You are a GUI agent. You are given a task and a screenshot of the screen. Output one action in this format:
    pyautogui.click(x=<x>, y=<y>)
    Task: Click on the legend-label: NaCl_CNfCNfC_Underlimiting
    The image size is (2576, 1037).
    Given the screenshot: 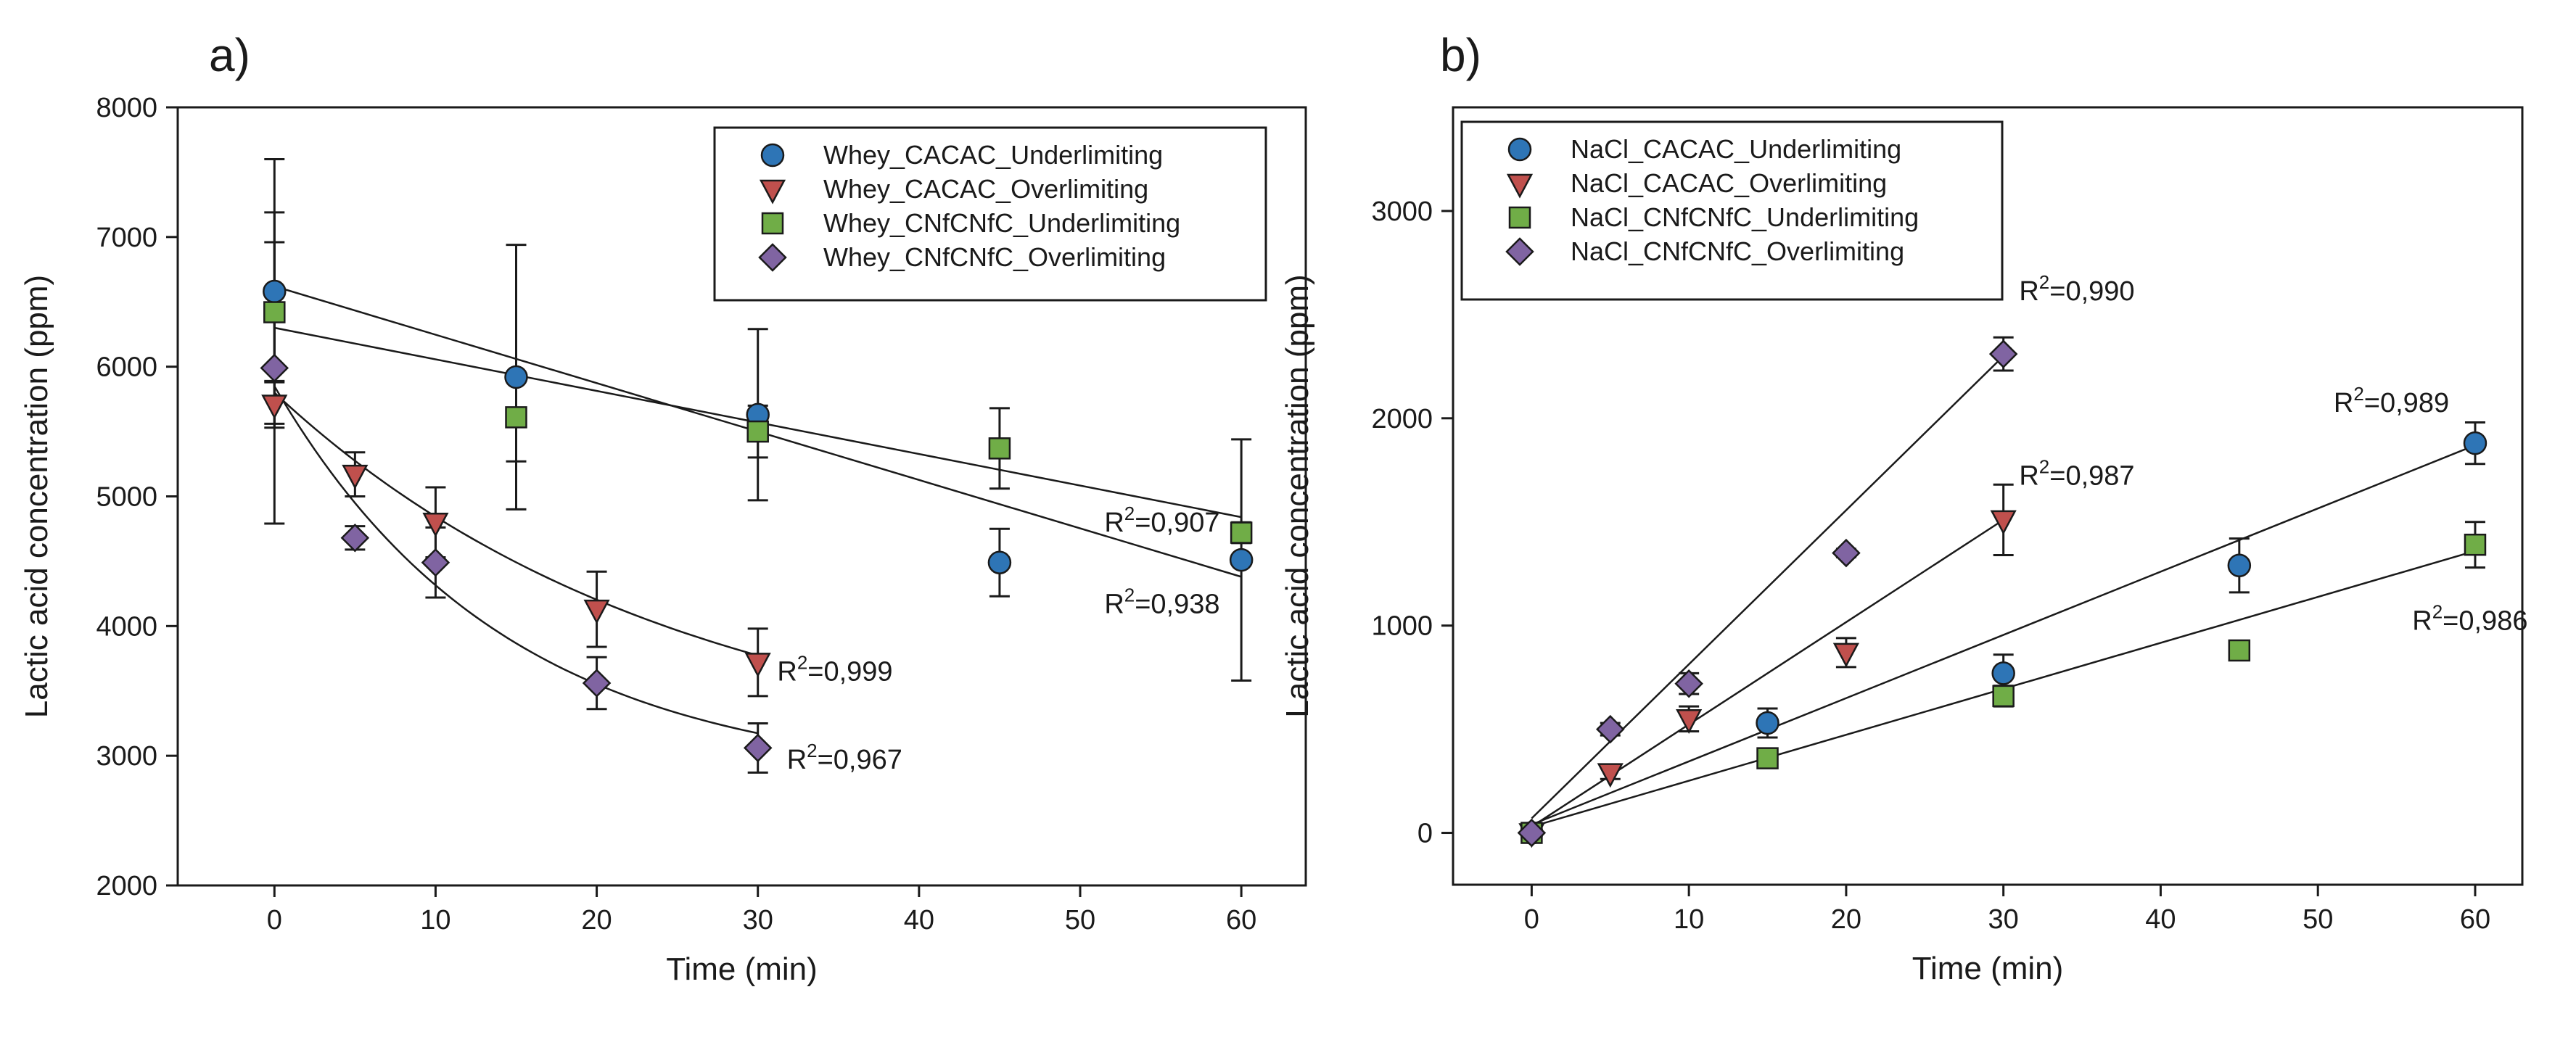 What is the action you would take?
    pyautogui.click(x=1745, y=217)
    